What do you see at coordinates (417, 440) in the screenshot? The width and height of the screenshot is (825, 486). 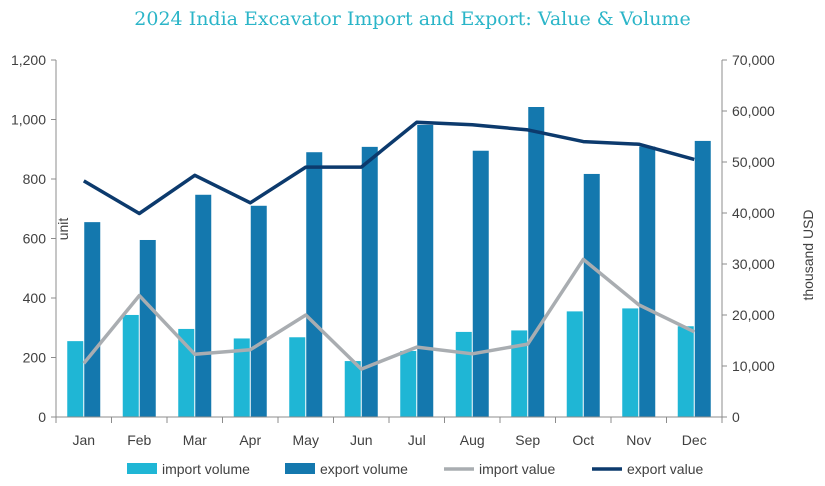 I see `x-tick-label: Jul` at bounding box center [417, 440].